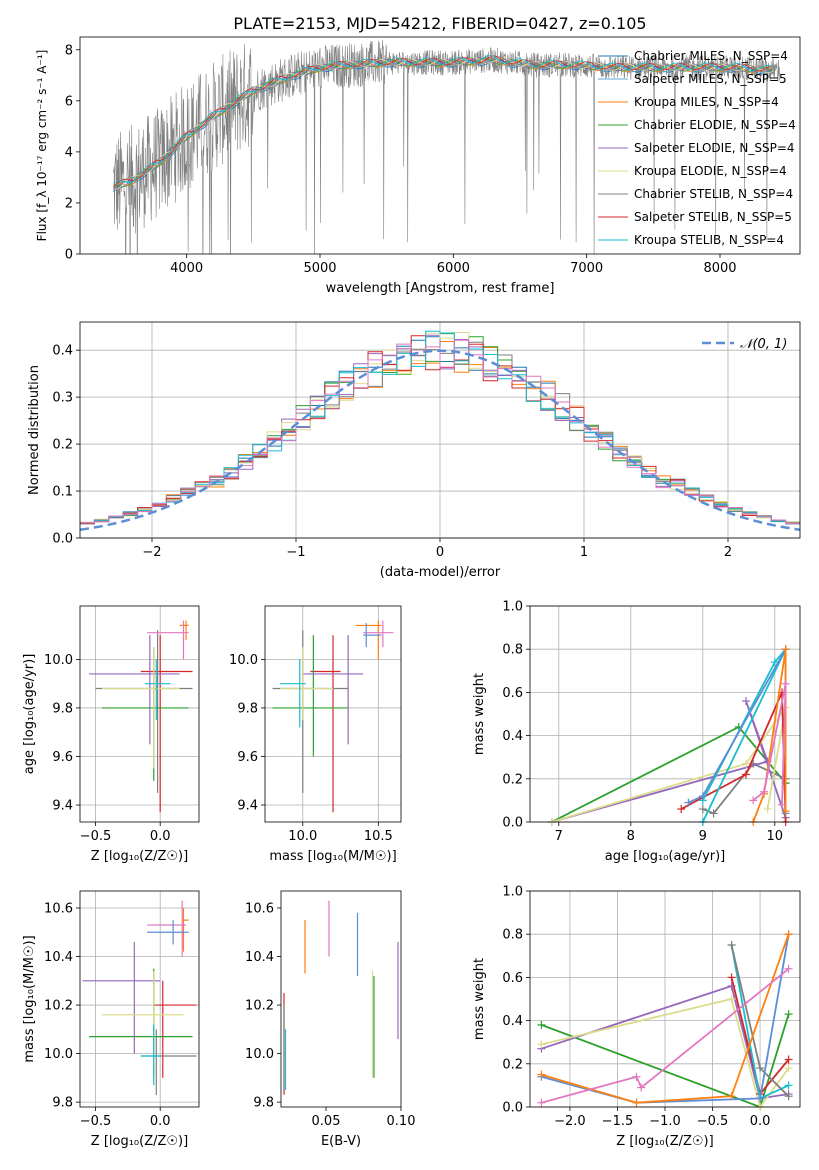 The image size is (819, 1170). I want to click on x-axis-label: E(B-V), so click(341, 1141).